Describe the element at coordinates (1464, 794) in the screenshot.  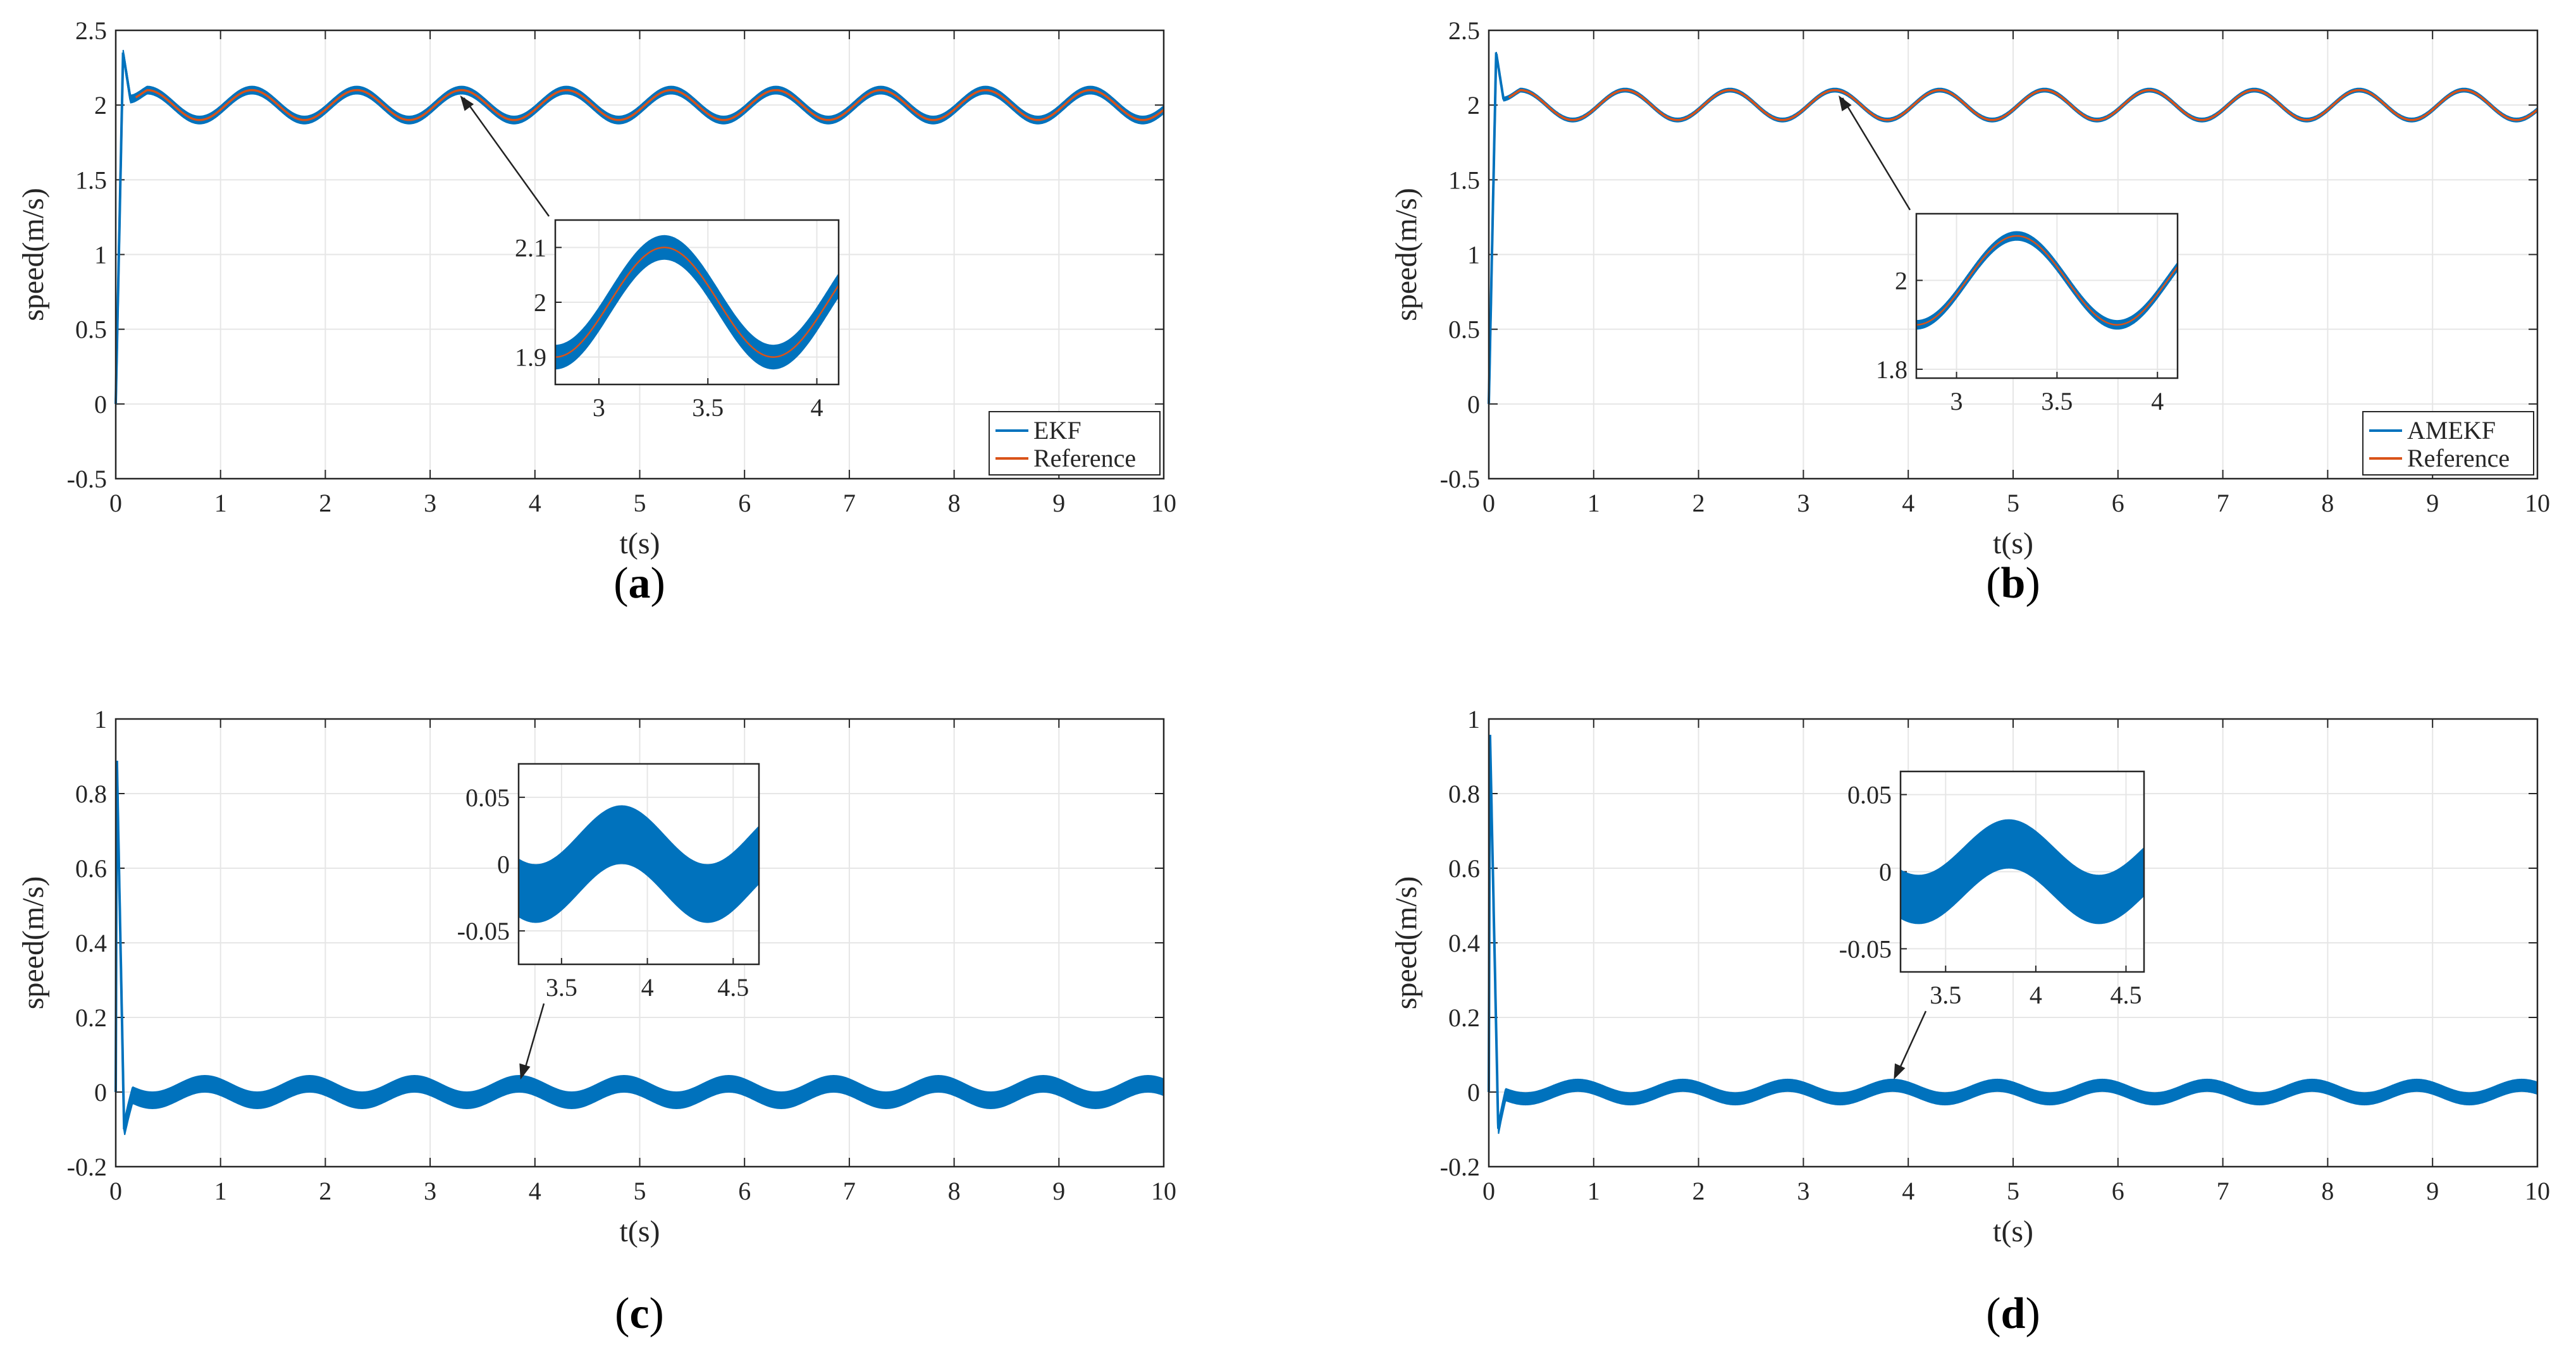
I see `y-tick-label: 0.8` at that location.